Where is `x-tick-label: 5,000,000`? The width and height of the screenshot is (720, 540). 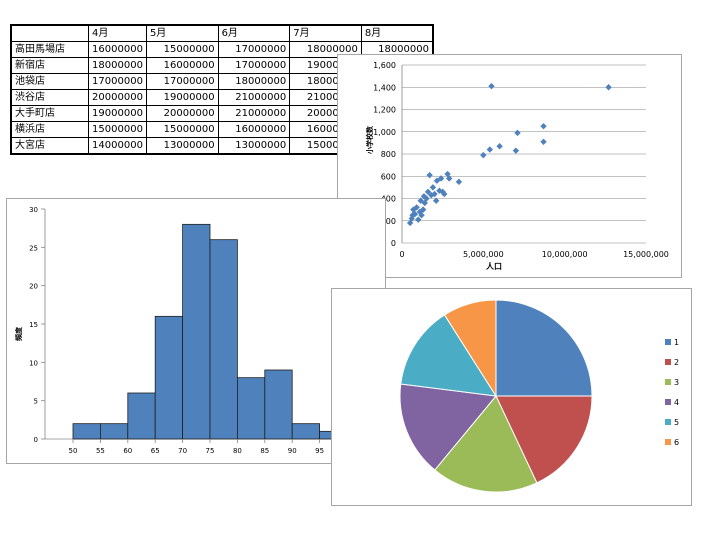 x-tick-label: 5,000,000 is located at coordinates (483, 254).